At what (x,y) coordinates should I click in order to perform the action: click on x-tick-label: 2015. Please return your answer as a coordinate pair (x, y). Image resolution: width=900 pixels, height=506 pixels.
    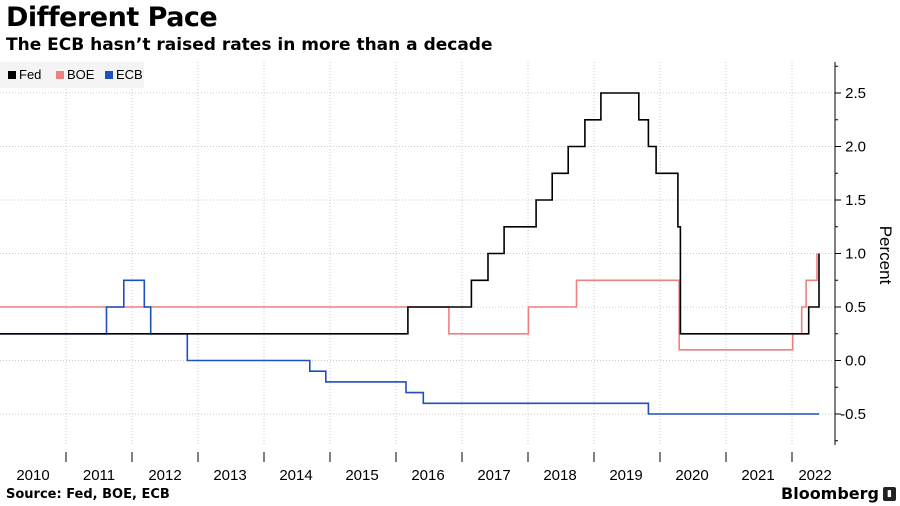
    Looking at the image, I should click on (361, 475).